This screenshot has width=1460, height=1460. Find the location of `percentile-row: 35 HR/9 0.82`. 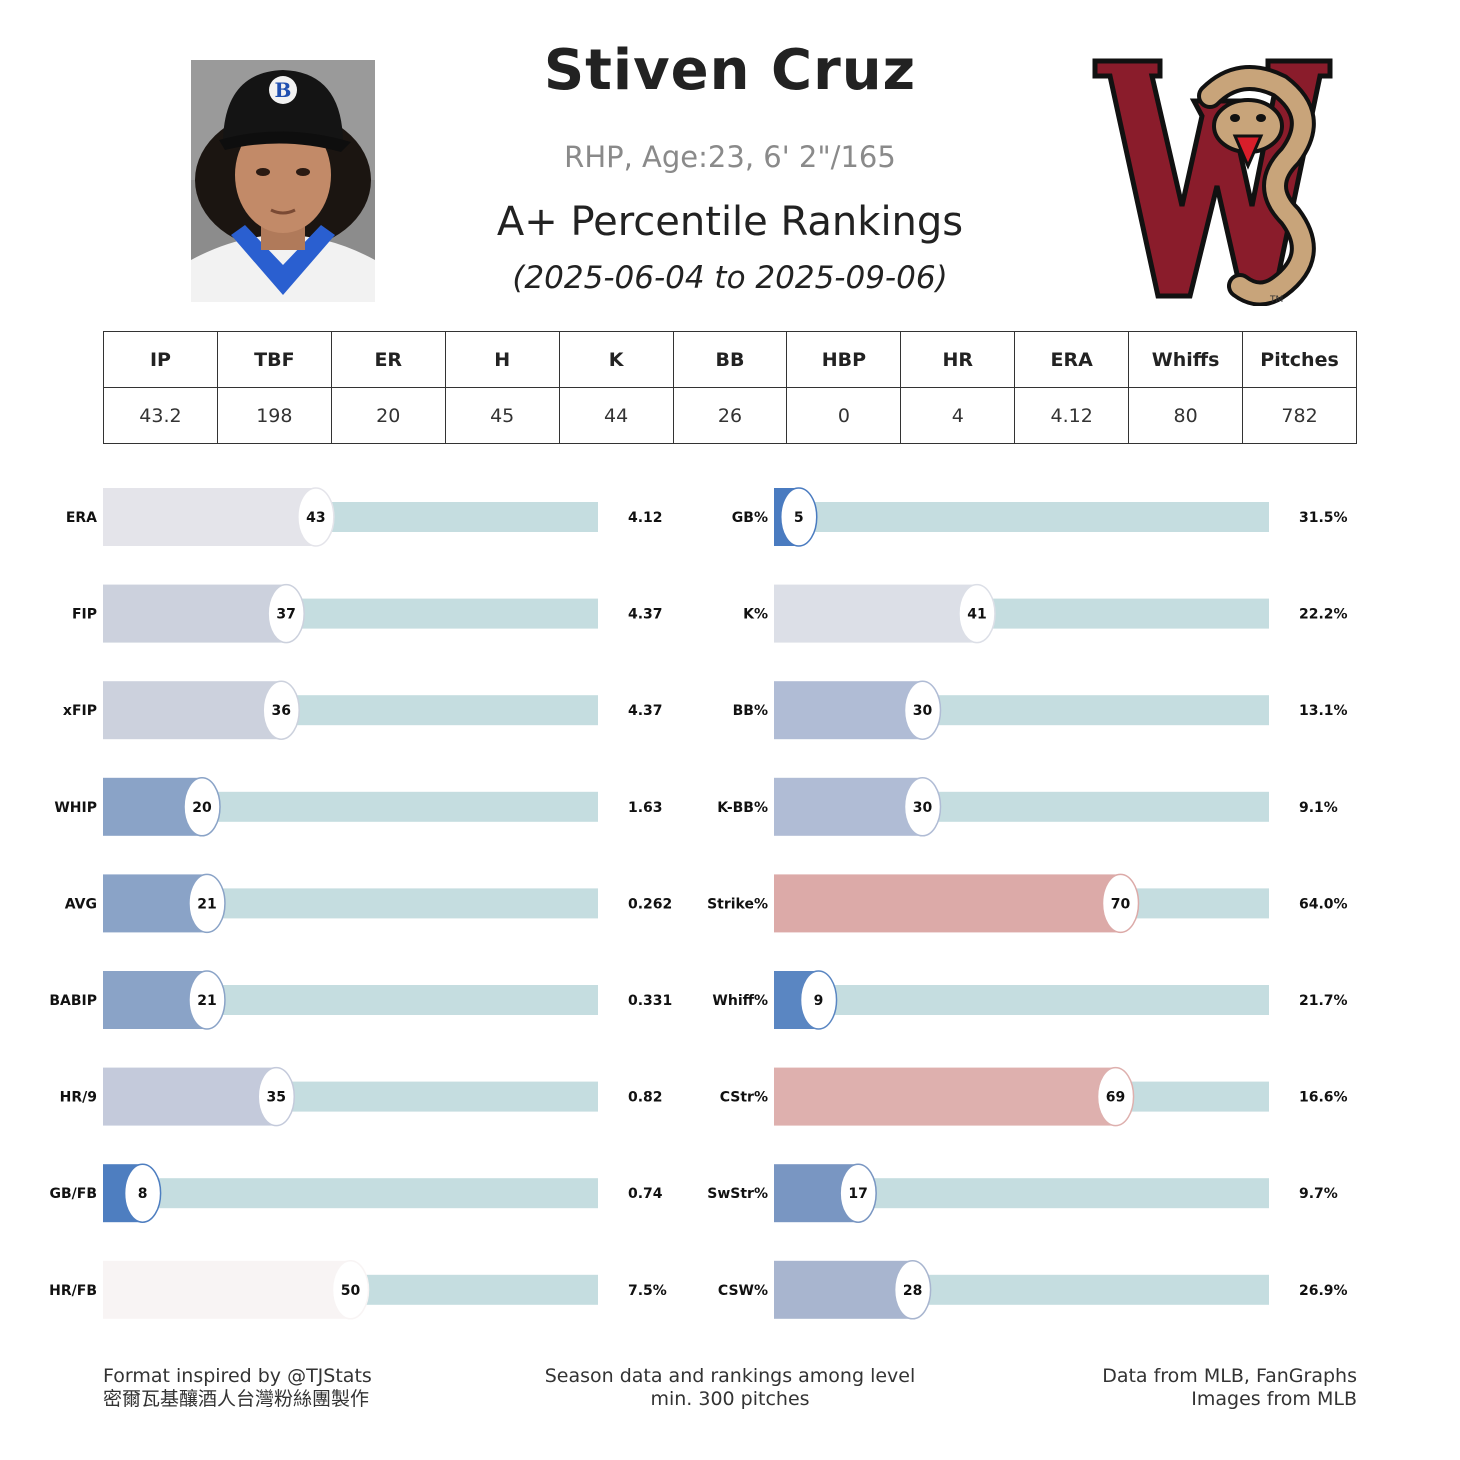

percentile-row: 35 HR/9 0.82 is located at coordinates (361, 1096).